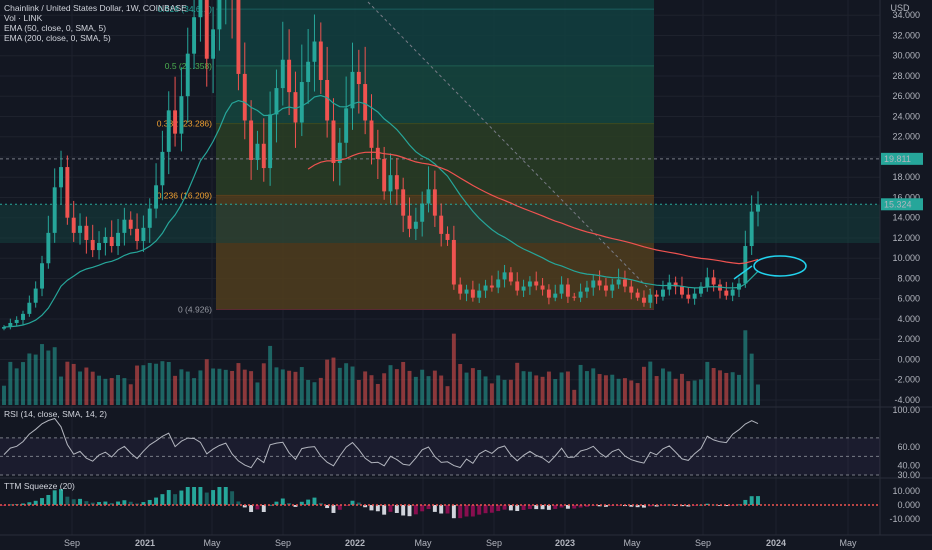 Image resolution: width=932 pixels, height=550 pixels. I want to click on price-tick: 12.000, so click(906, 238).